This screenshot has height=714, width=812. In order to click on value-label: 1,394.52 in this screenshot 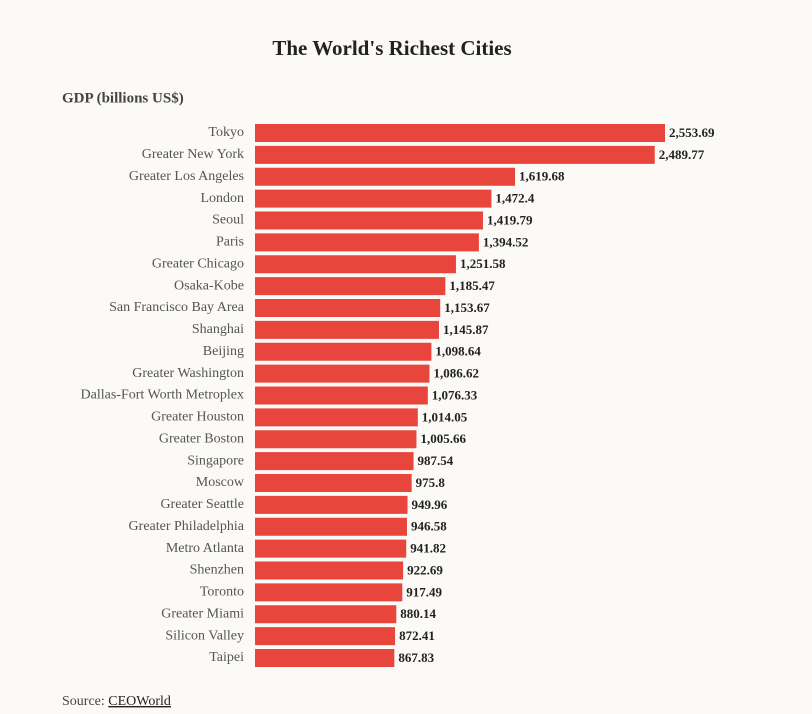, I will do `click(506, 241)`.